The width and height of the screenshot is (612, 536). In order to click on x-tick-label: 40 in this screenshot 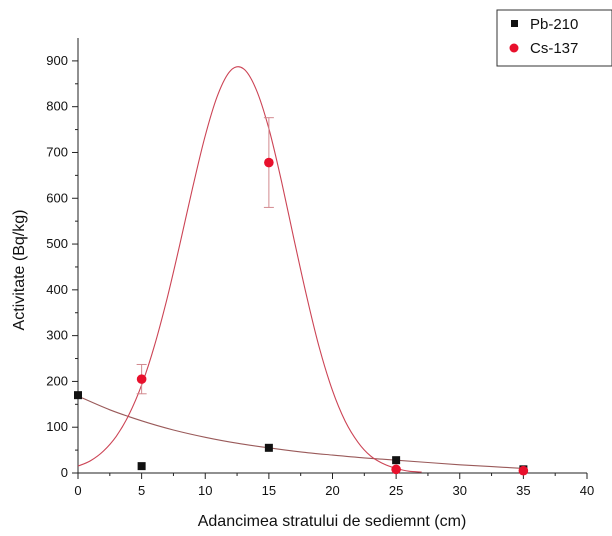, I will do `click(587, 490)`.